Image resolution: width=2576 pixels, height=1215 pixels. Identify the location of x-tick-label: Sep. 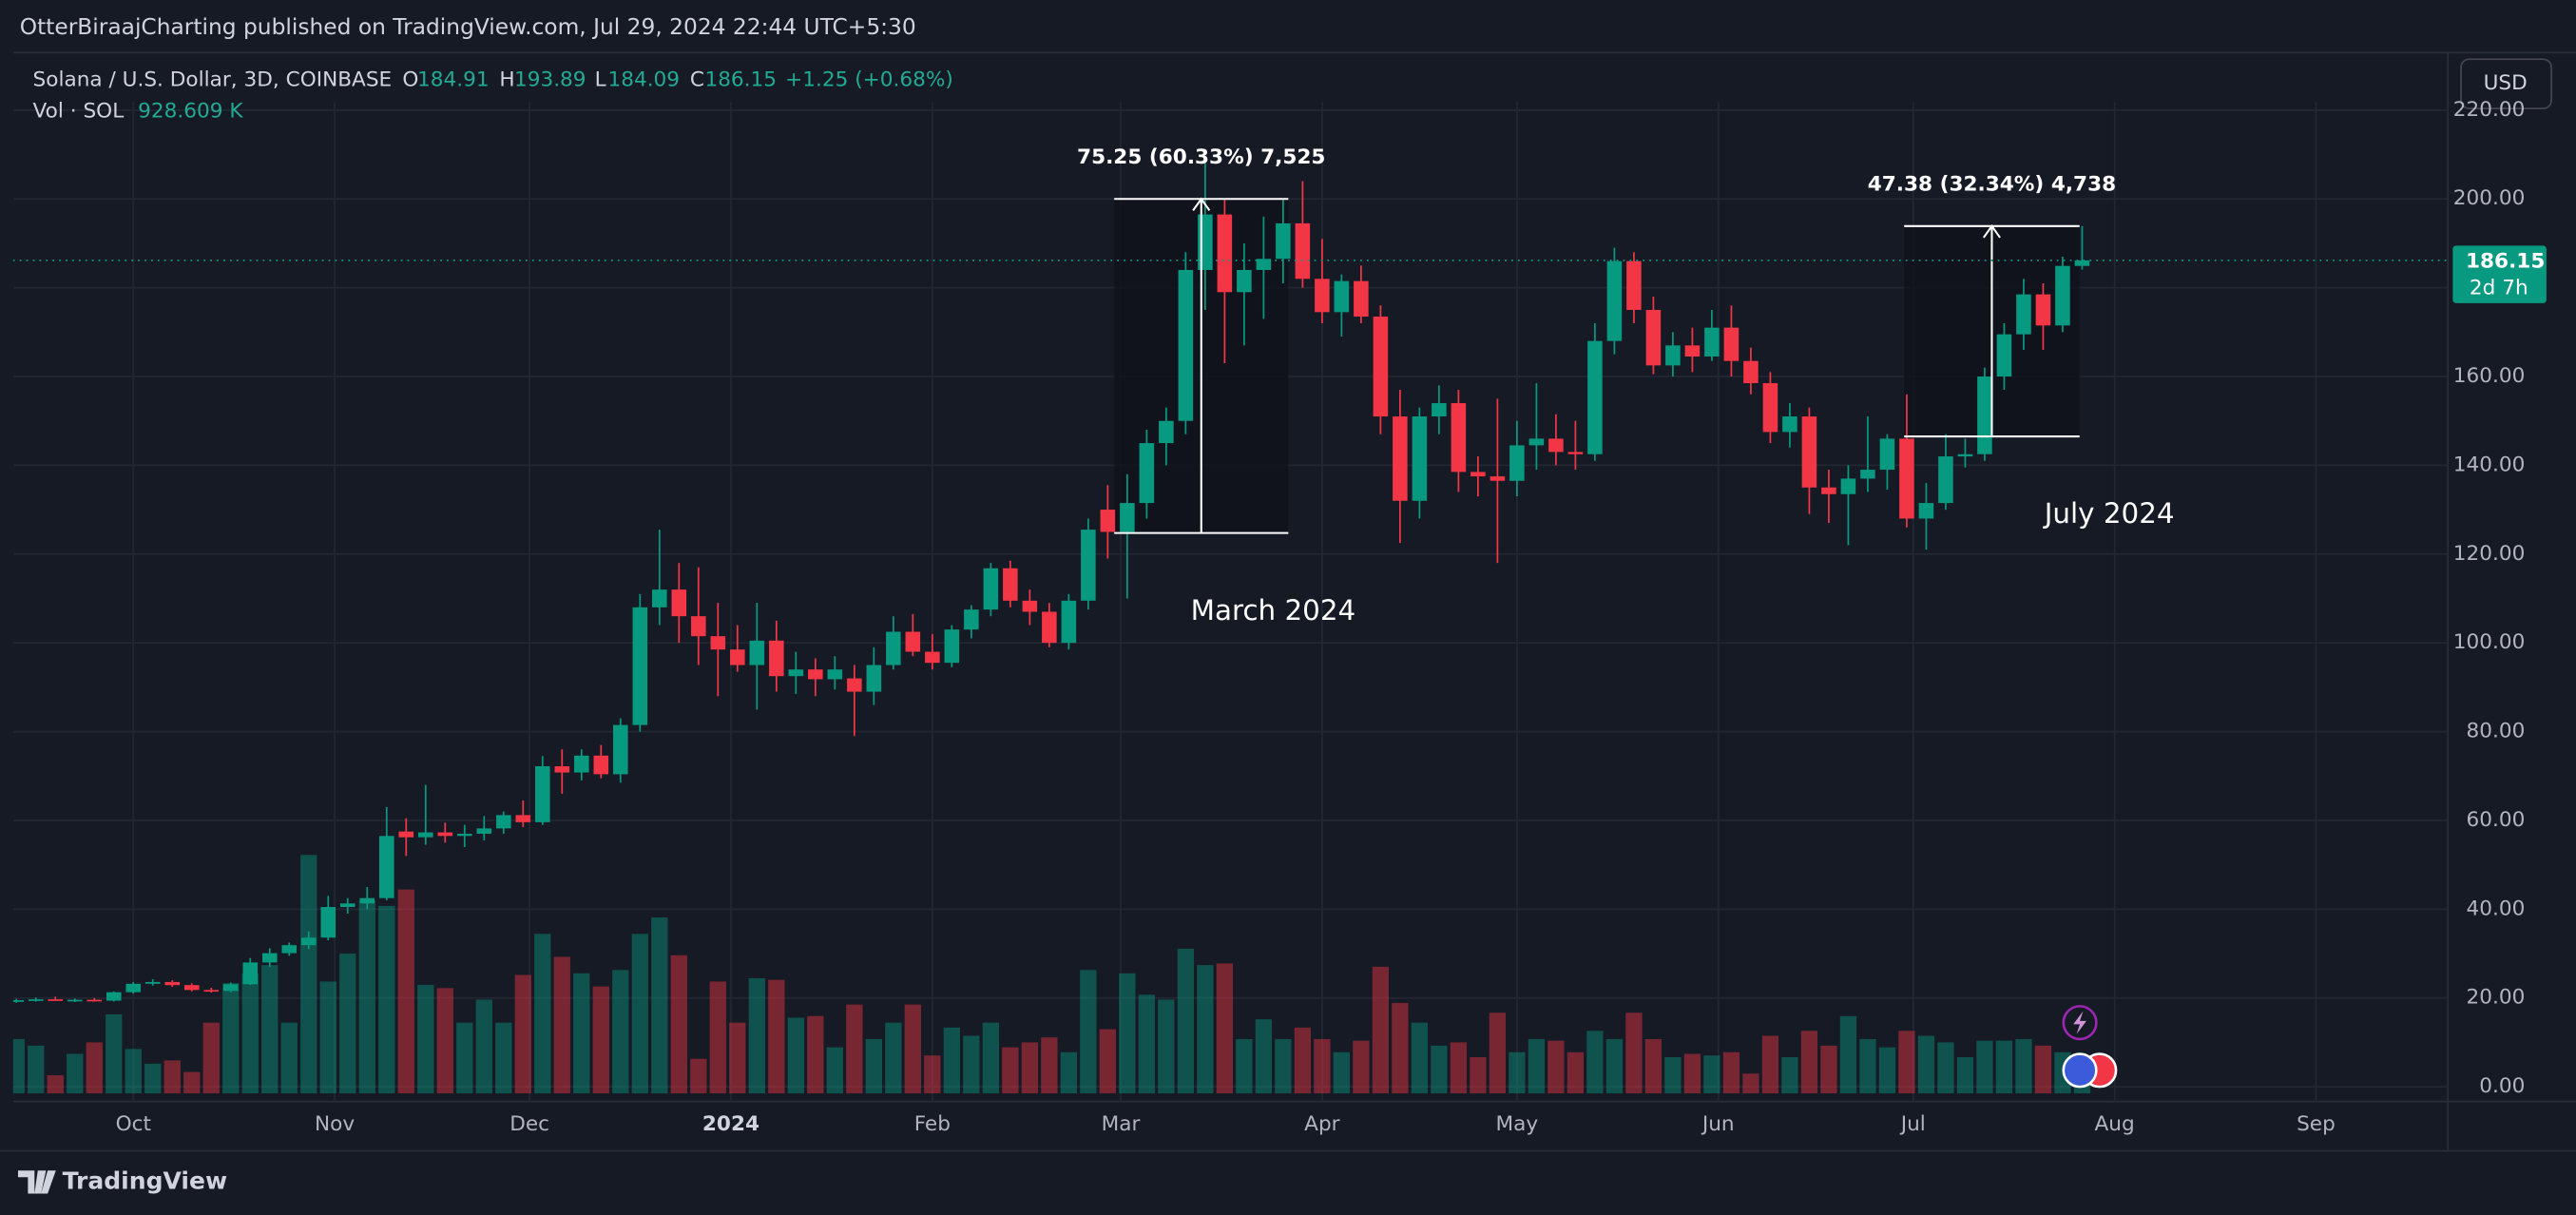
(2317, 1124).